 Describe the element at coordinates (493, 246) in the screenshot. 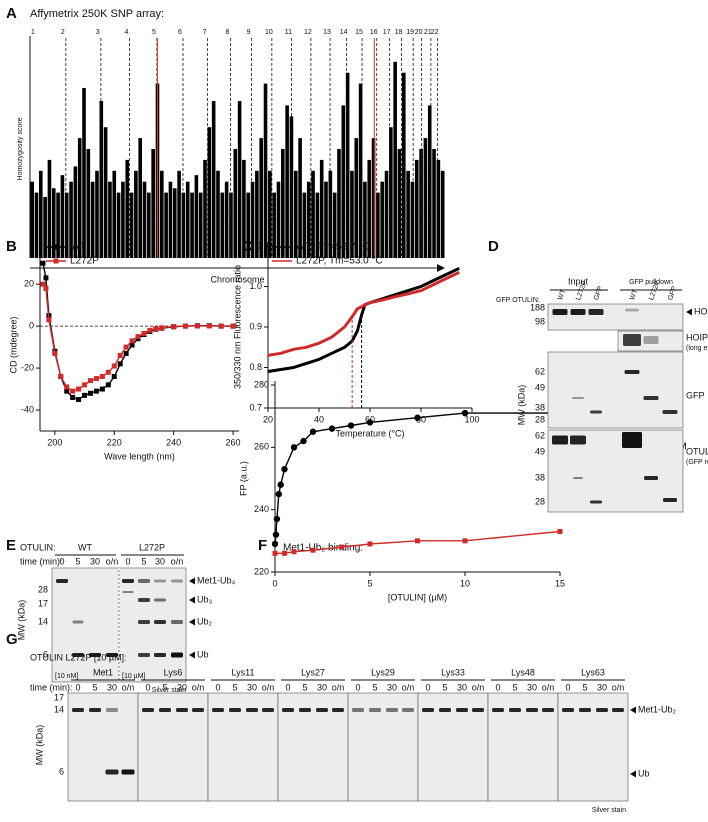

I see `panel-label: D` at that location.